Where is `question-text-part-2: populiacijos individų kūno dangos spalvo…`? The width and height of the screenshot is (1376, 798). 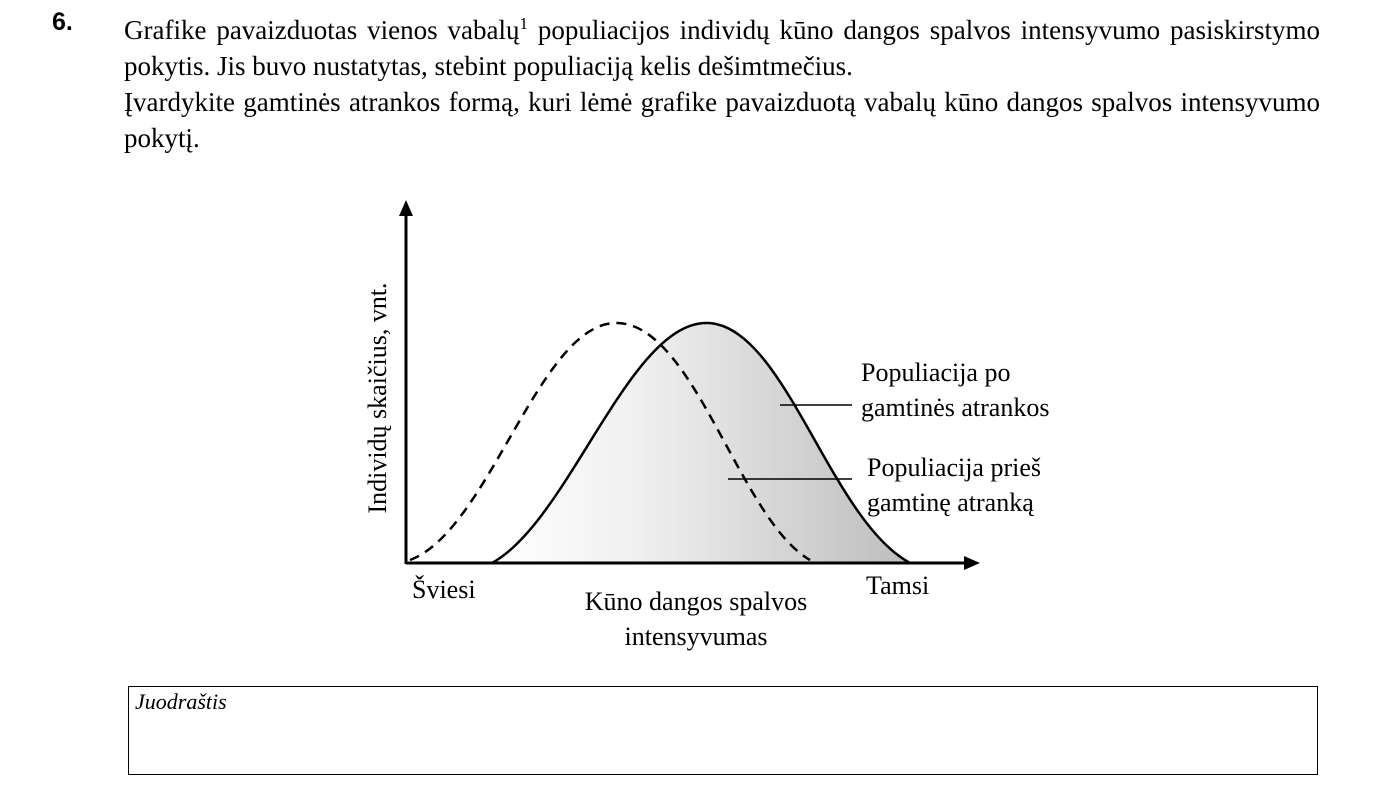 question-text-part-2: populiacijos individų kūno dangos spalvo… is located at coordinates (722, 48).